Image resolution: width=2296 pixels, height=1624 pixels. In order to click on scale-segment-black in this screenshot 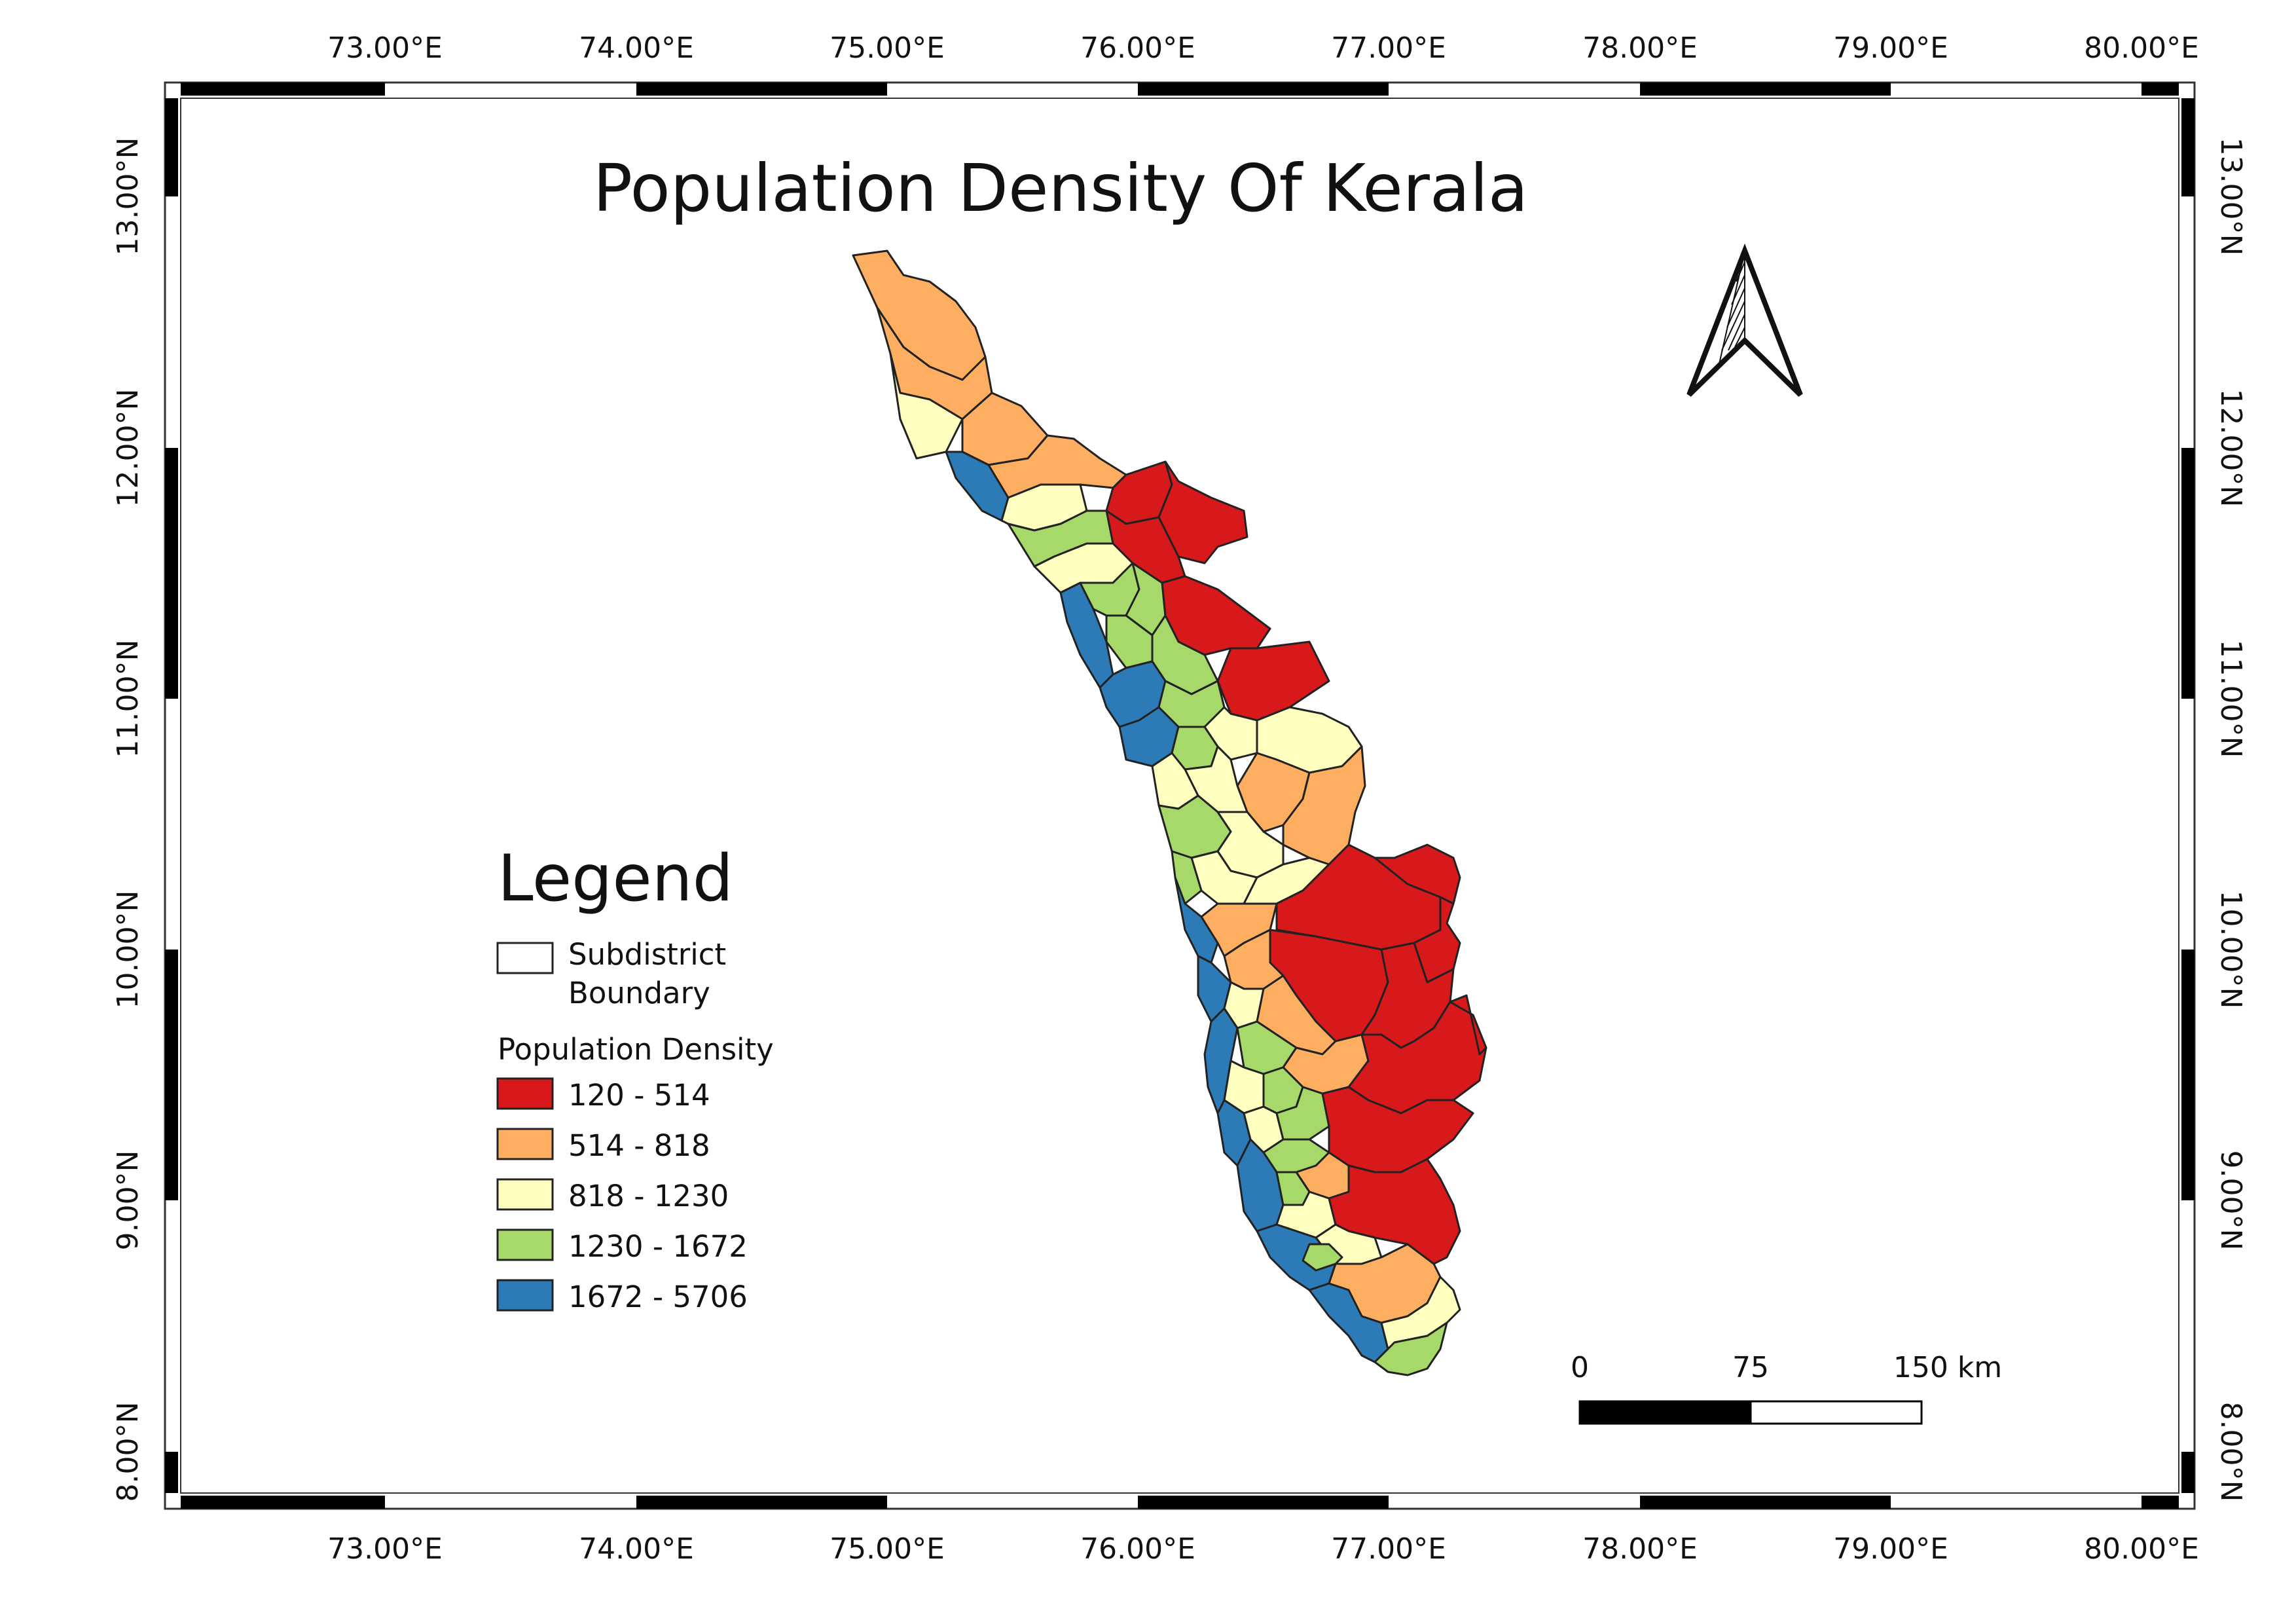, I will do `click(1665, 1412)`.